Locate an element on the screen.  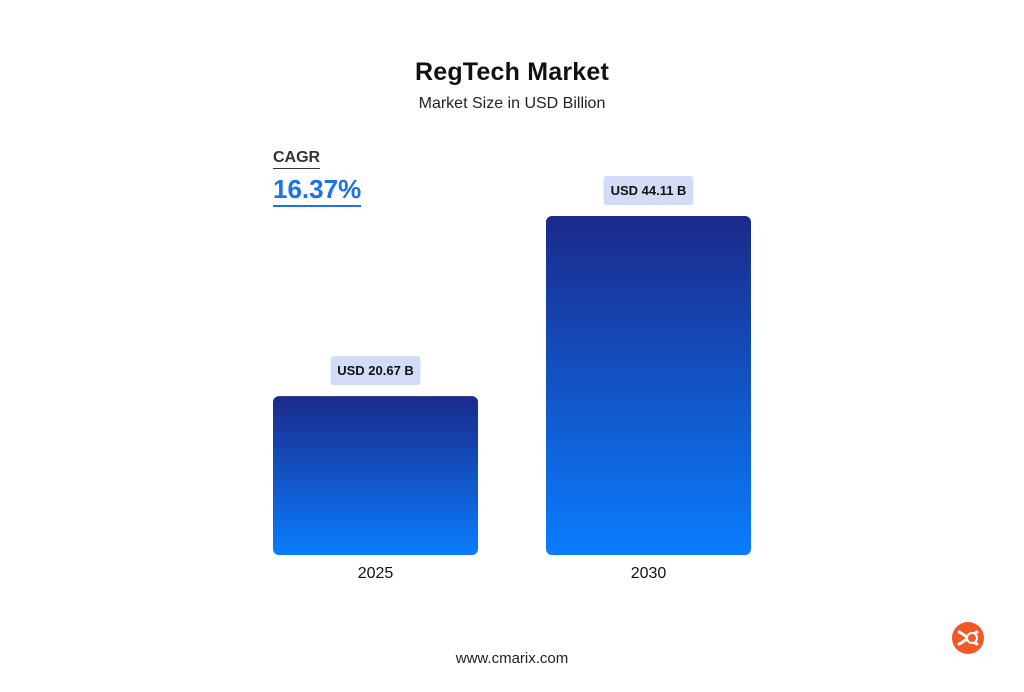
x-tick-label-2025: 2025 is located at coordinates (376, 573).